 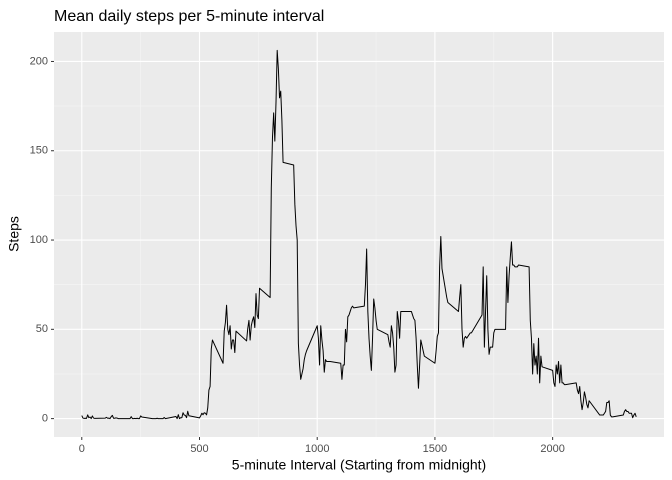 I want to click on chart-title: Mean daily steps per 5-minute interval, so click(x=189, y=16).